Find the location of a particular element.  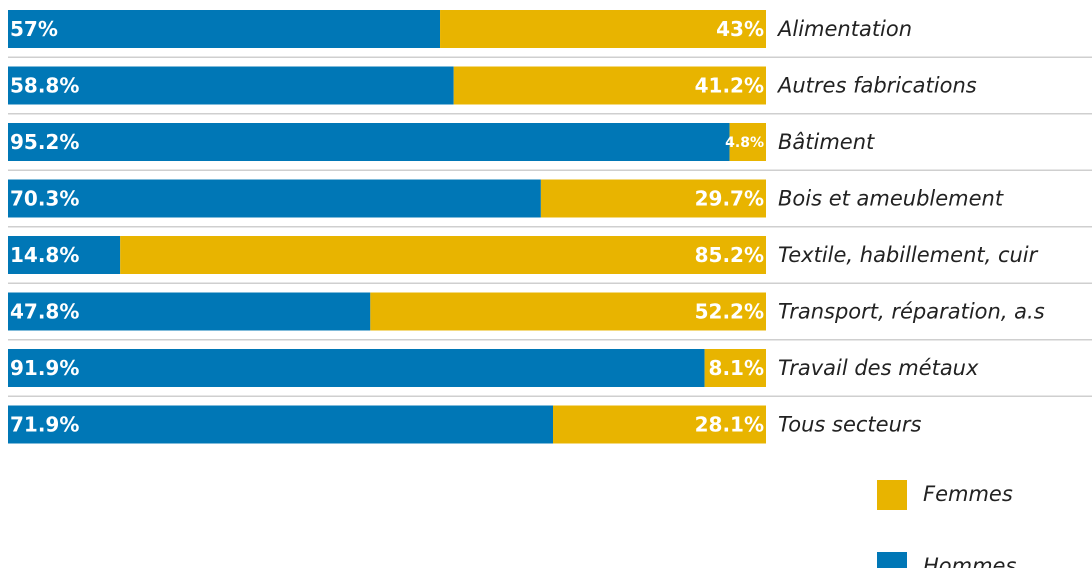

legend-swatch-hommes is located at coordinates (892, 560).